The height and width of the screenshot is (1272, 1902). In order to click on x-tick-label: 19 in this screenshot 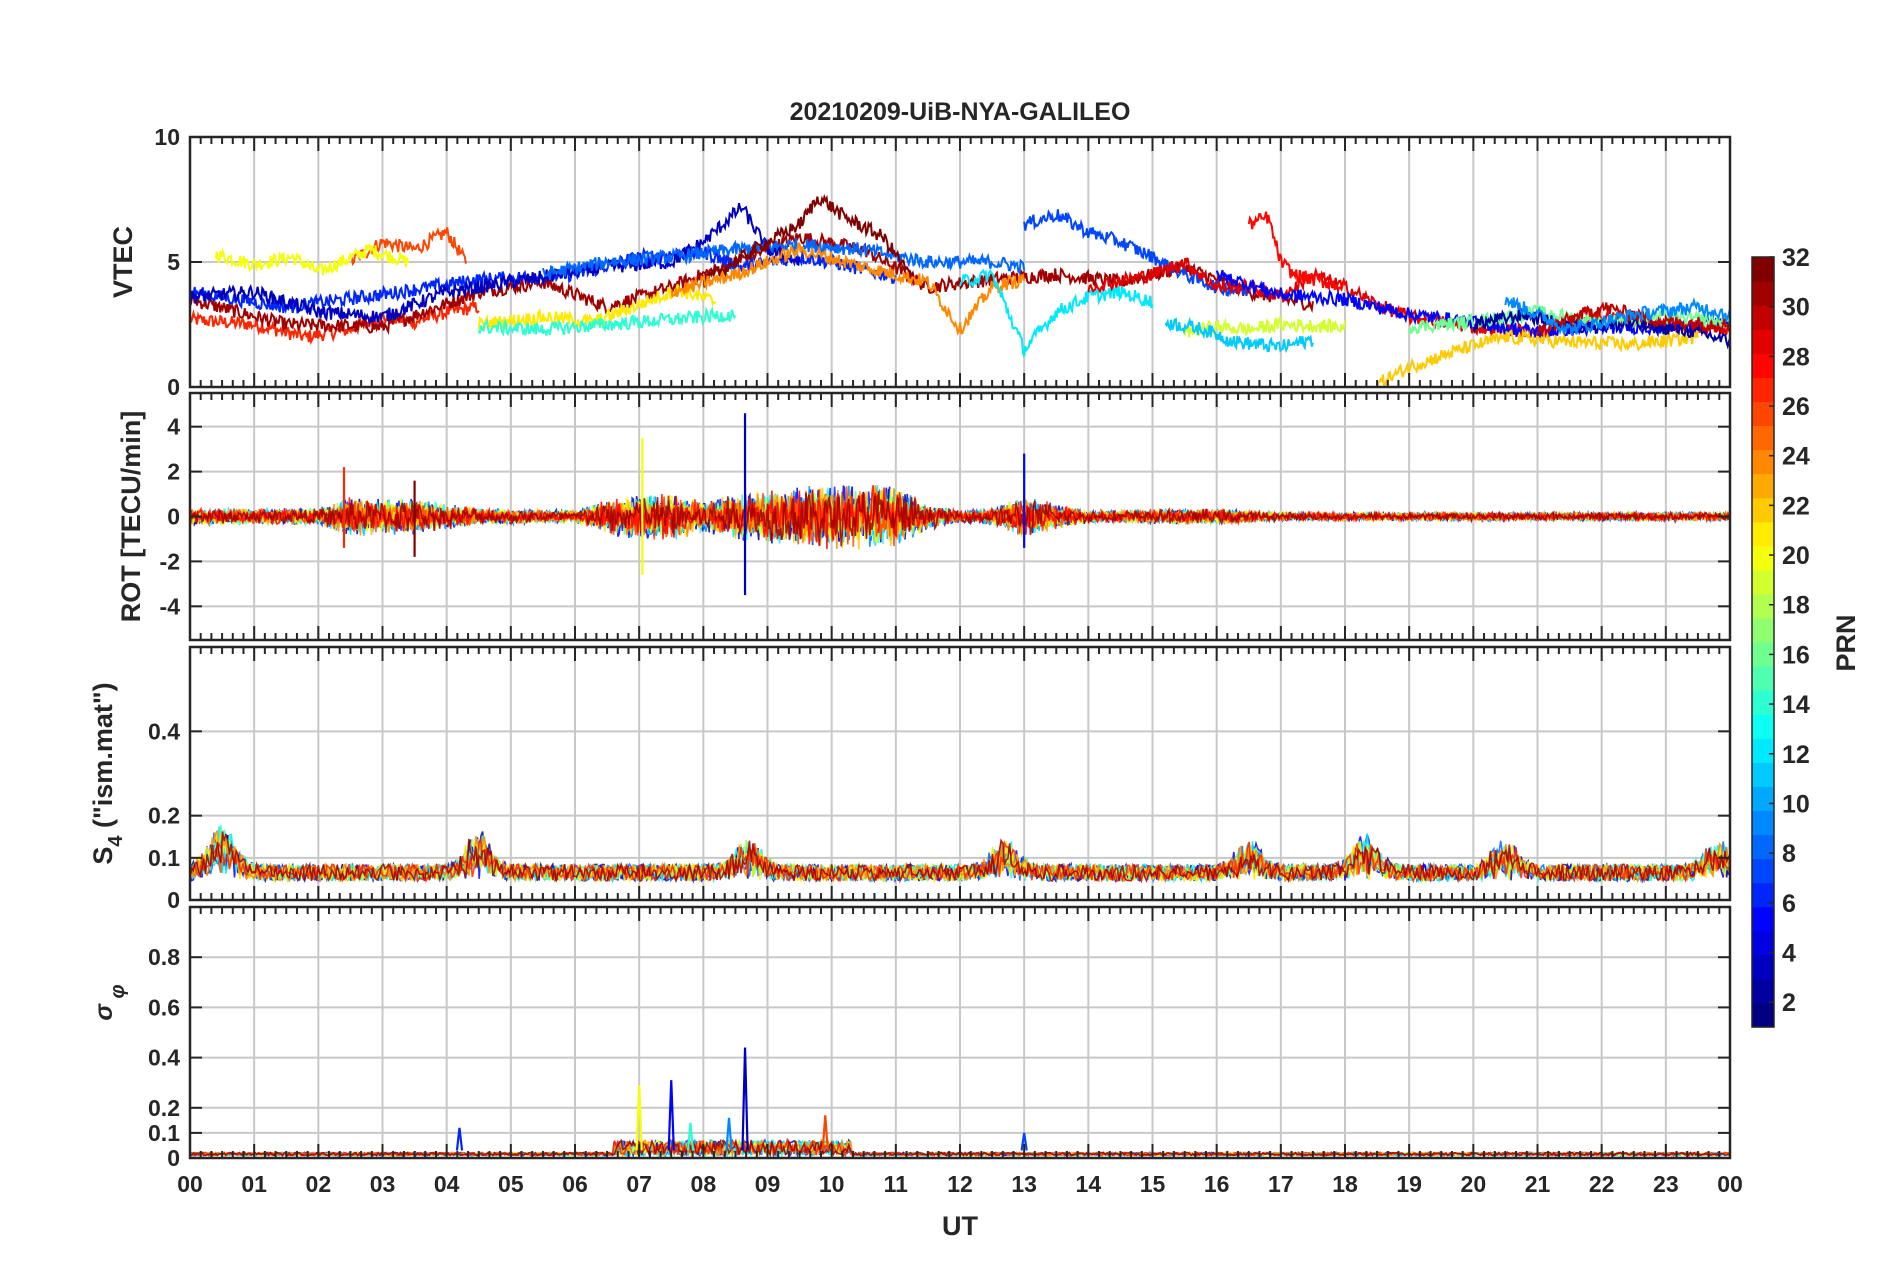, I will do `click(1409, 1184)`.